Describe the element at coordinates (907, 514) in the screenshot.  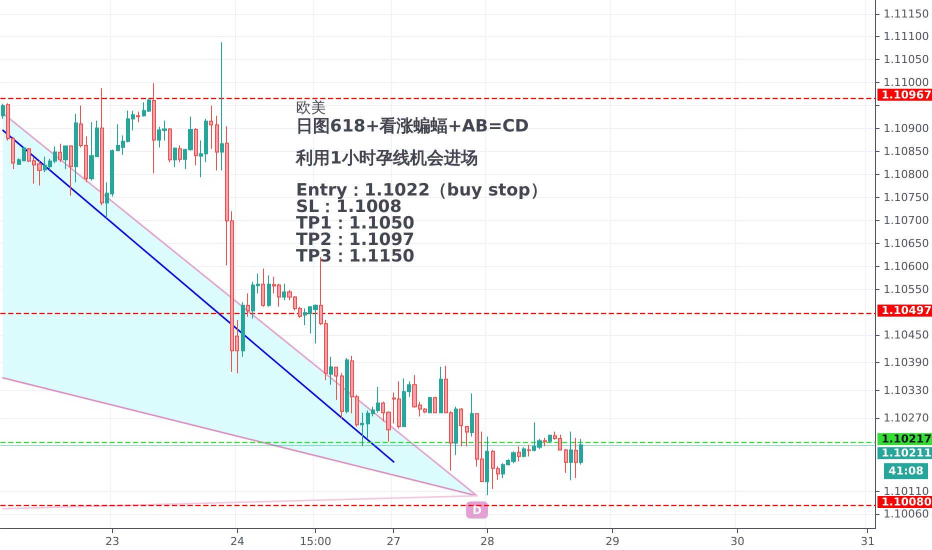
I see `y-tick-label: 1.10060` at that location.